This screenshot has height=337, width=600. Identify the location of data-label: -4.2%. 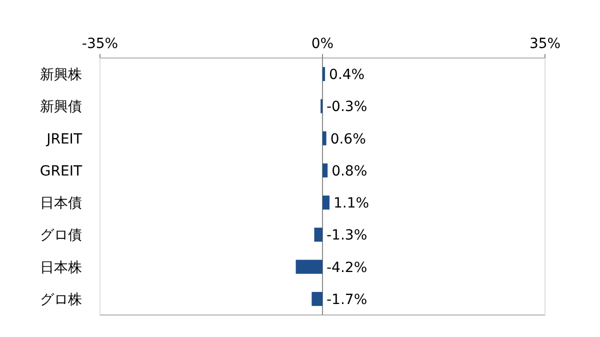
(347, 268).